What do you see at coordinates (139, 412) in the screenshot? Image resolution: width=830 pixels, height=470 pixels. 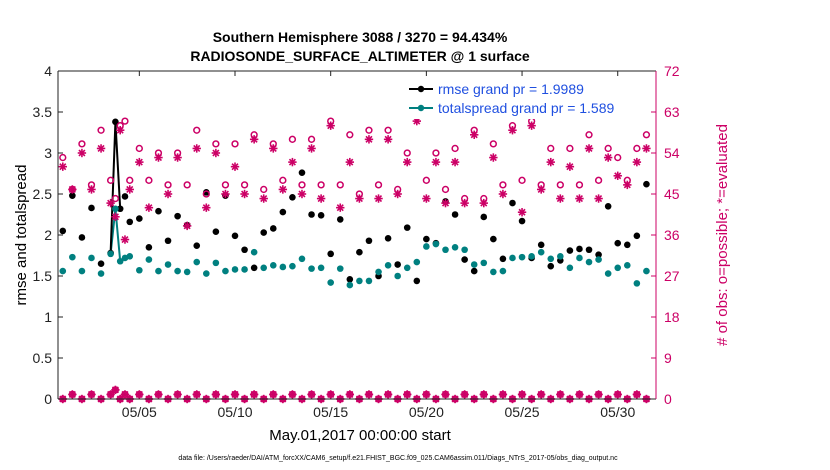 I see `x-tick-label: 05/05` at bounding box center [139, 412].